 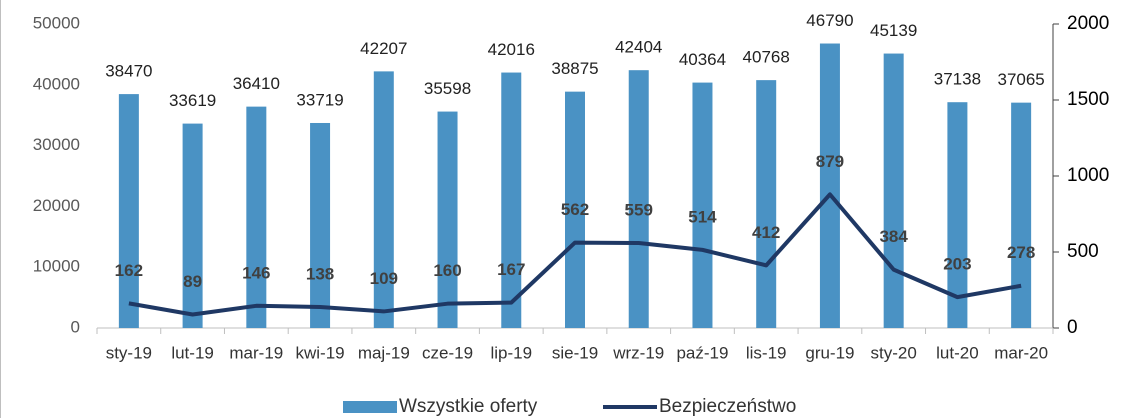 What do you see at coordinates (447, 270) in the screenshot?
I see `line-value-label: 160` at bounding box center [447, 270].